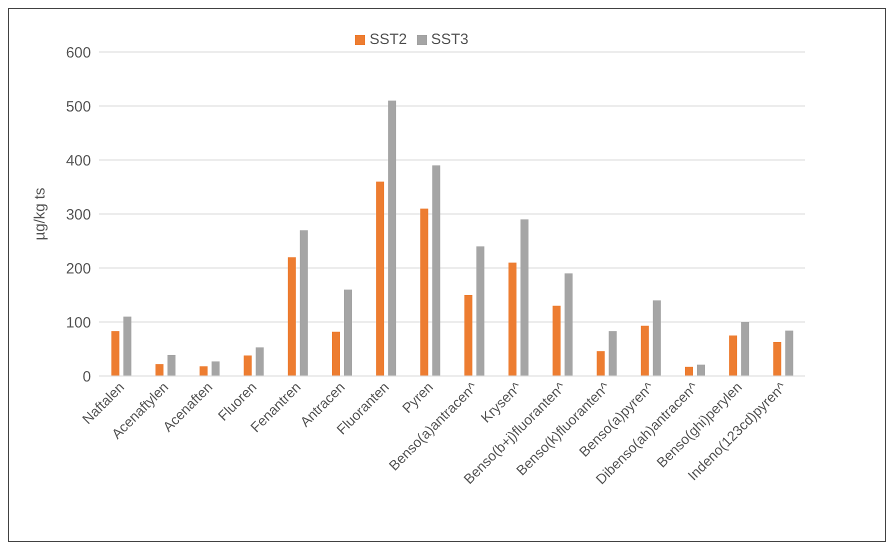 Image resolution: width=894 pixels, height=550 pixels. What do you see at coordinates (388, 39) in the screenshot?
I see `legend-label: SST2` at bounding box center [388, 39].